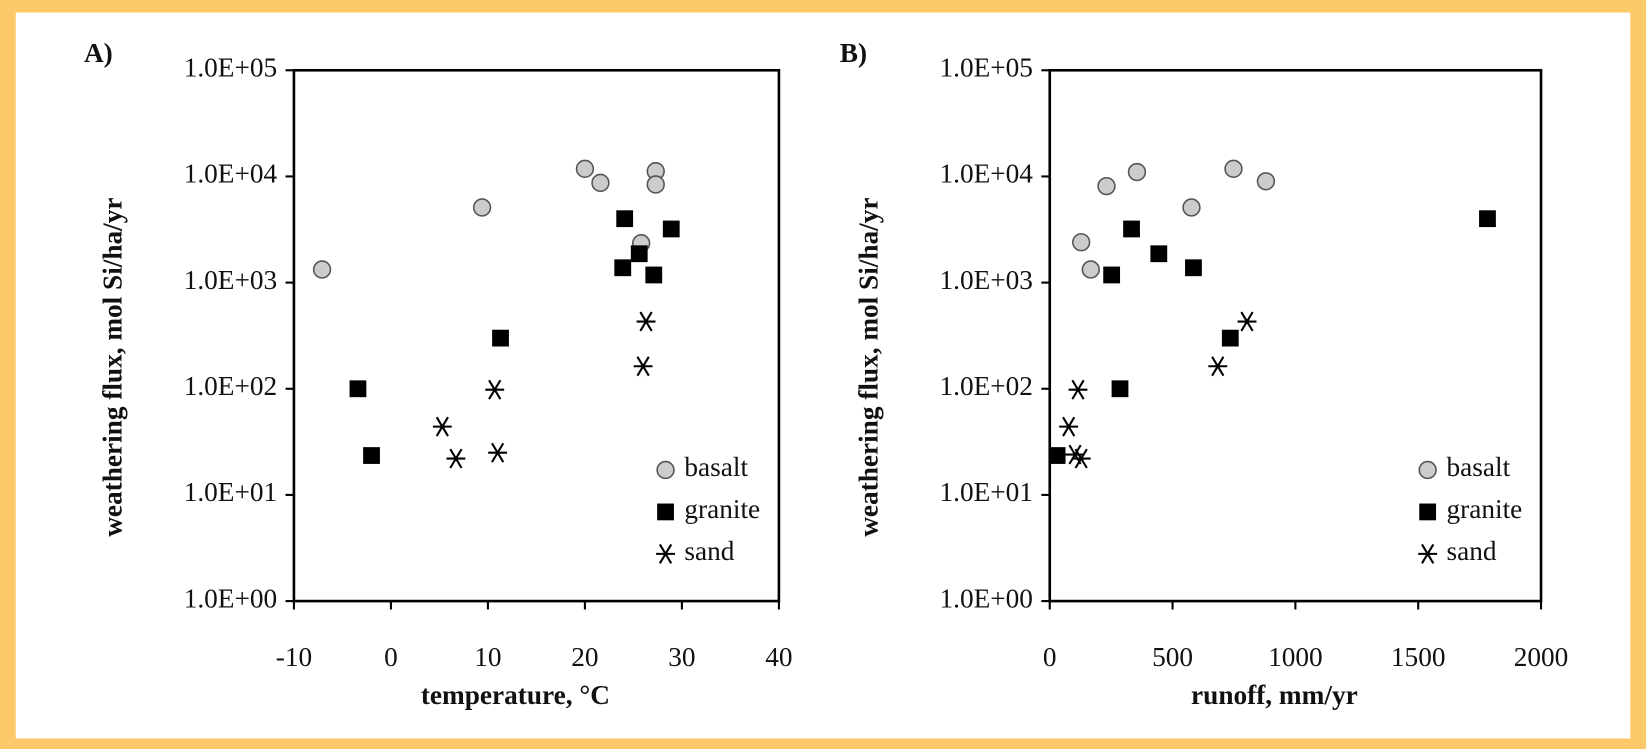 The width and height of the screenshot is (1646, 749). Describe the element at coordinates (778, 657) in the screenshot. I see `x-tick-label: 40` at that location.